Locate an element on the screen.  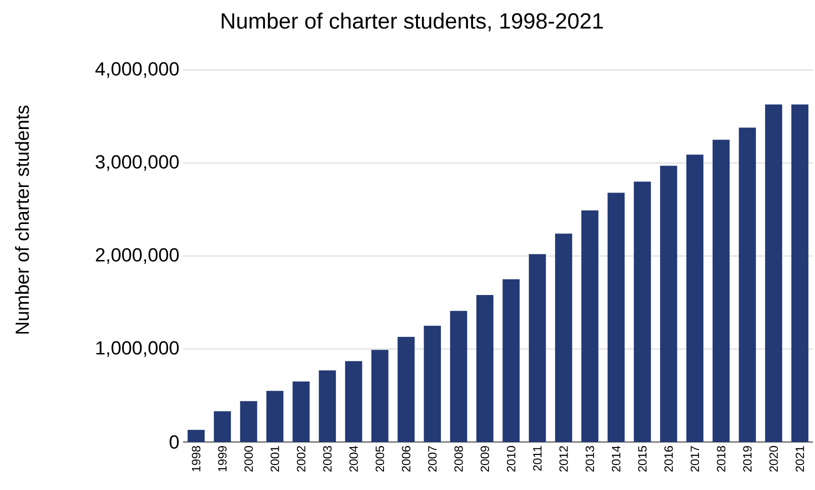
y-axis-title: Number of charter students is located at coordinates (22, 220).